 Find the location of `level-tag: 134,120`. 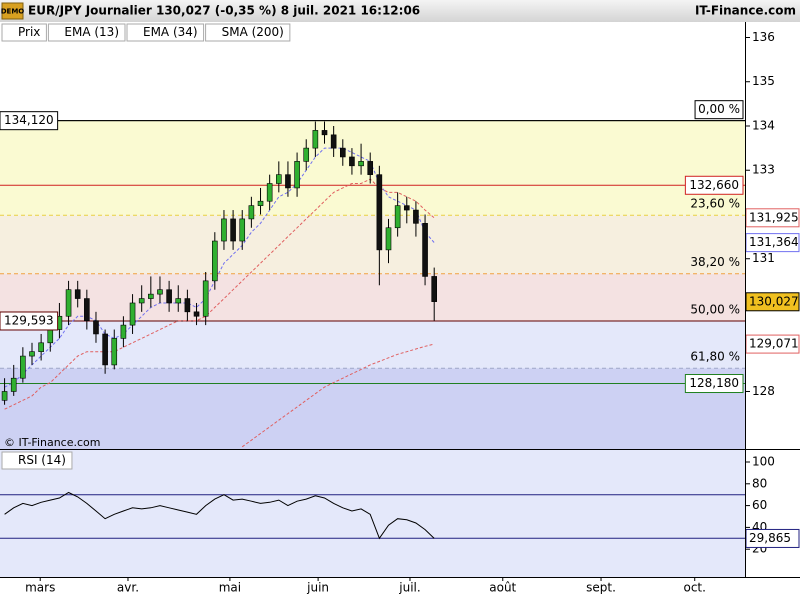

level-tag: 134,120 is located at coordinates (29, 121).